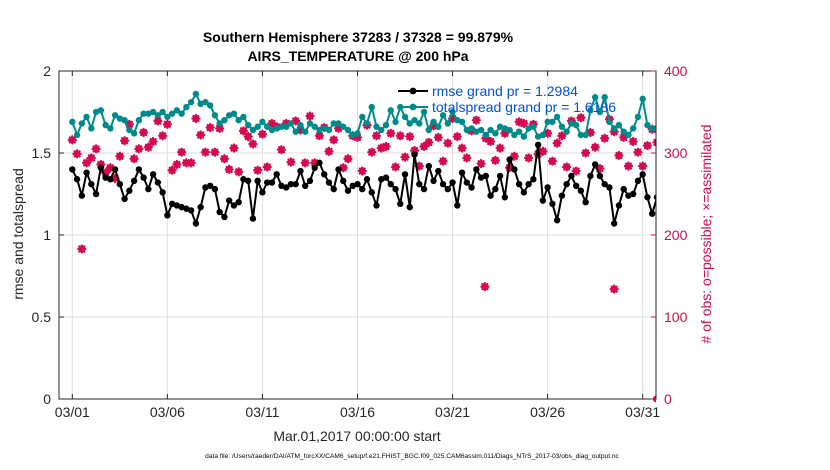  What do you see at coordinates (357, 56) in the screenshot?
I see `chart-subtitle: AIRS_TEMPERATURE @ 200 hPa` at bounding box center [357, 56].